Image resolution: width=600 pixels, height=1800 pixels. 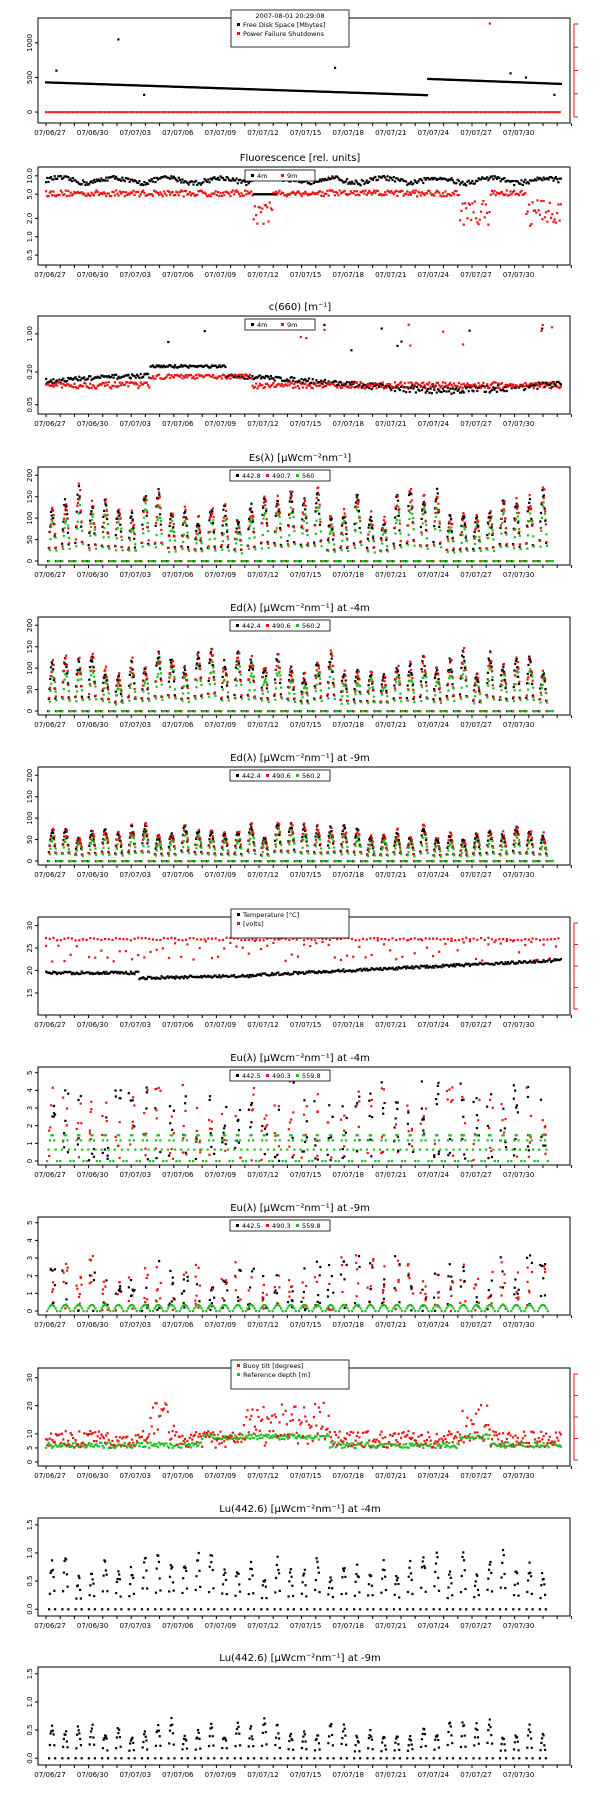 I want to click on legend-label: 490.7, so click(x=281, y=476).